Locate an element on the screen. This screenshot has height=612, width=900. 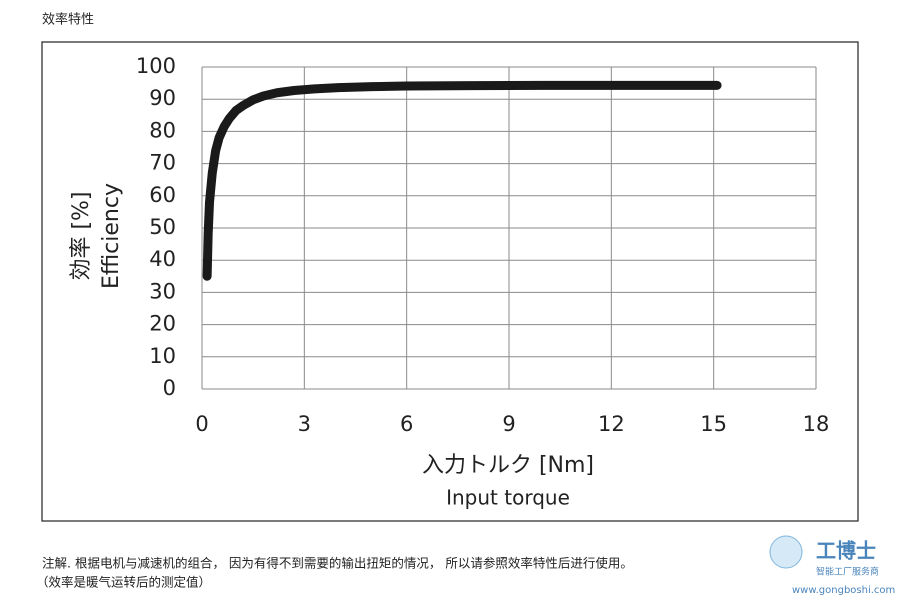
y-tick-label: 20 is located at coordinates (162, 324).